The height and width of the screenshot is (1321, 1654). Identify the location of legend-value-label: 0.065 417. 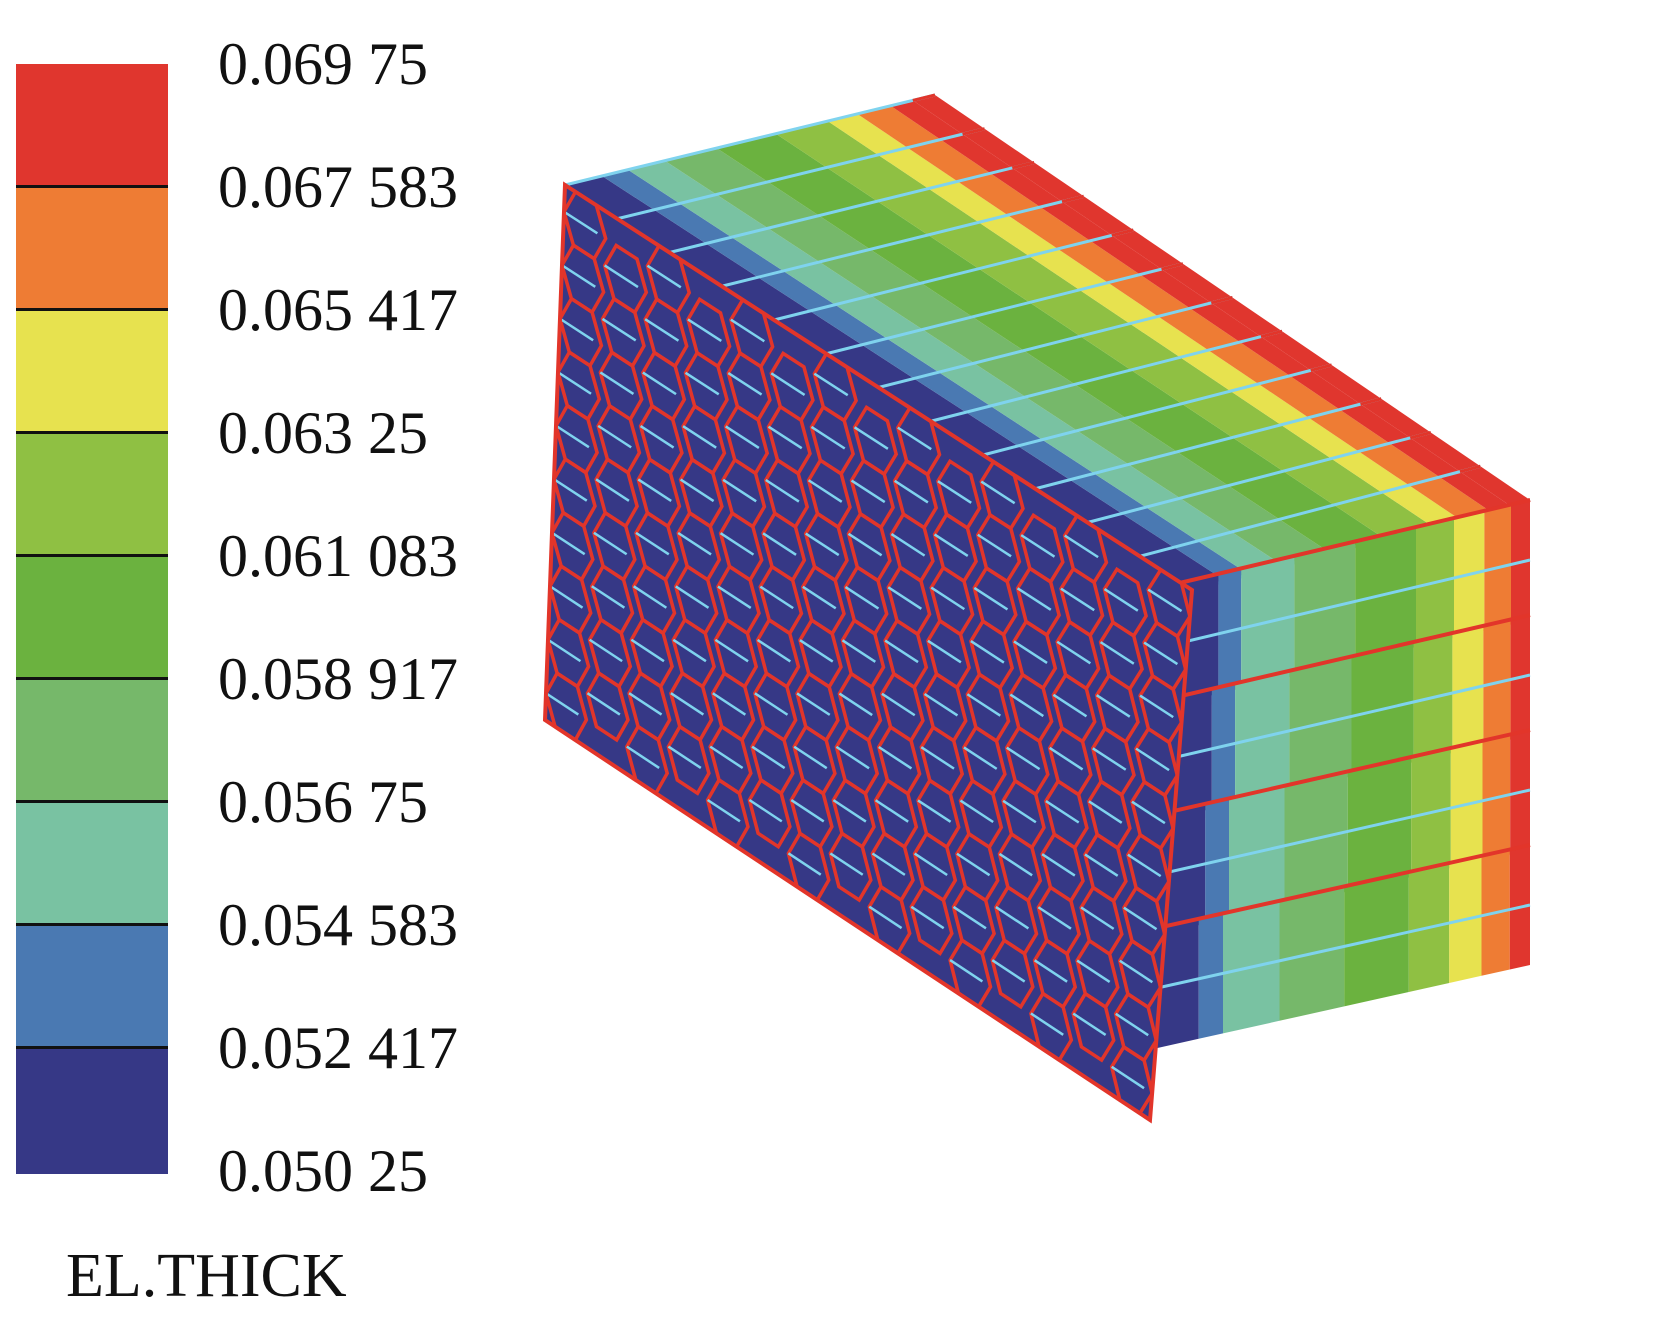
(338, 310).